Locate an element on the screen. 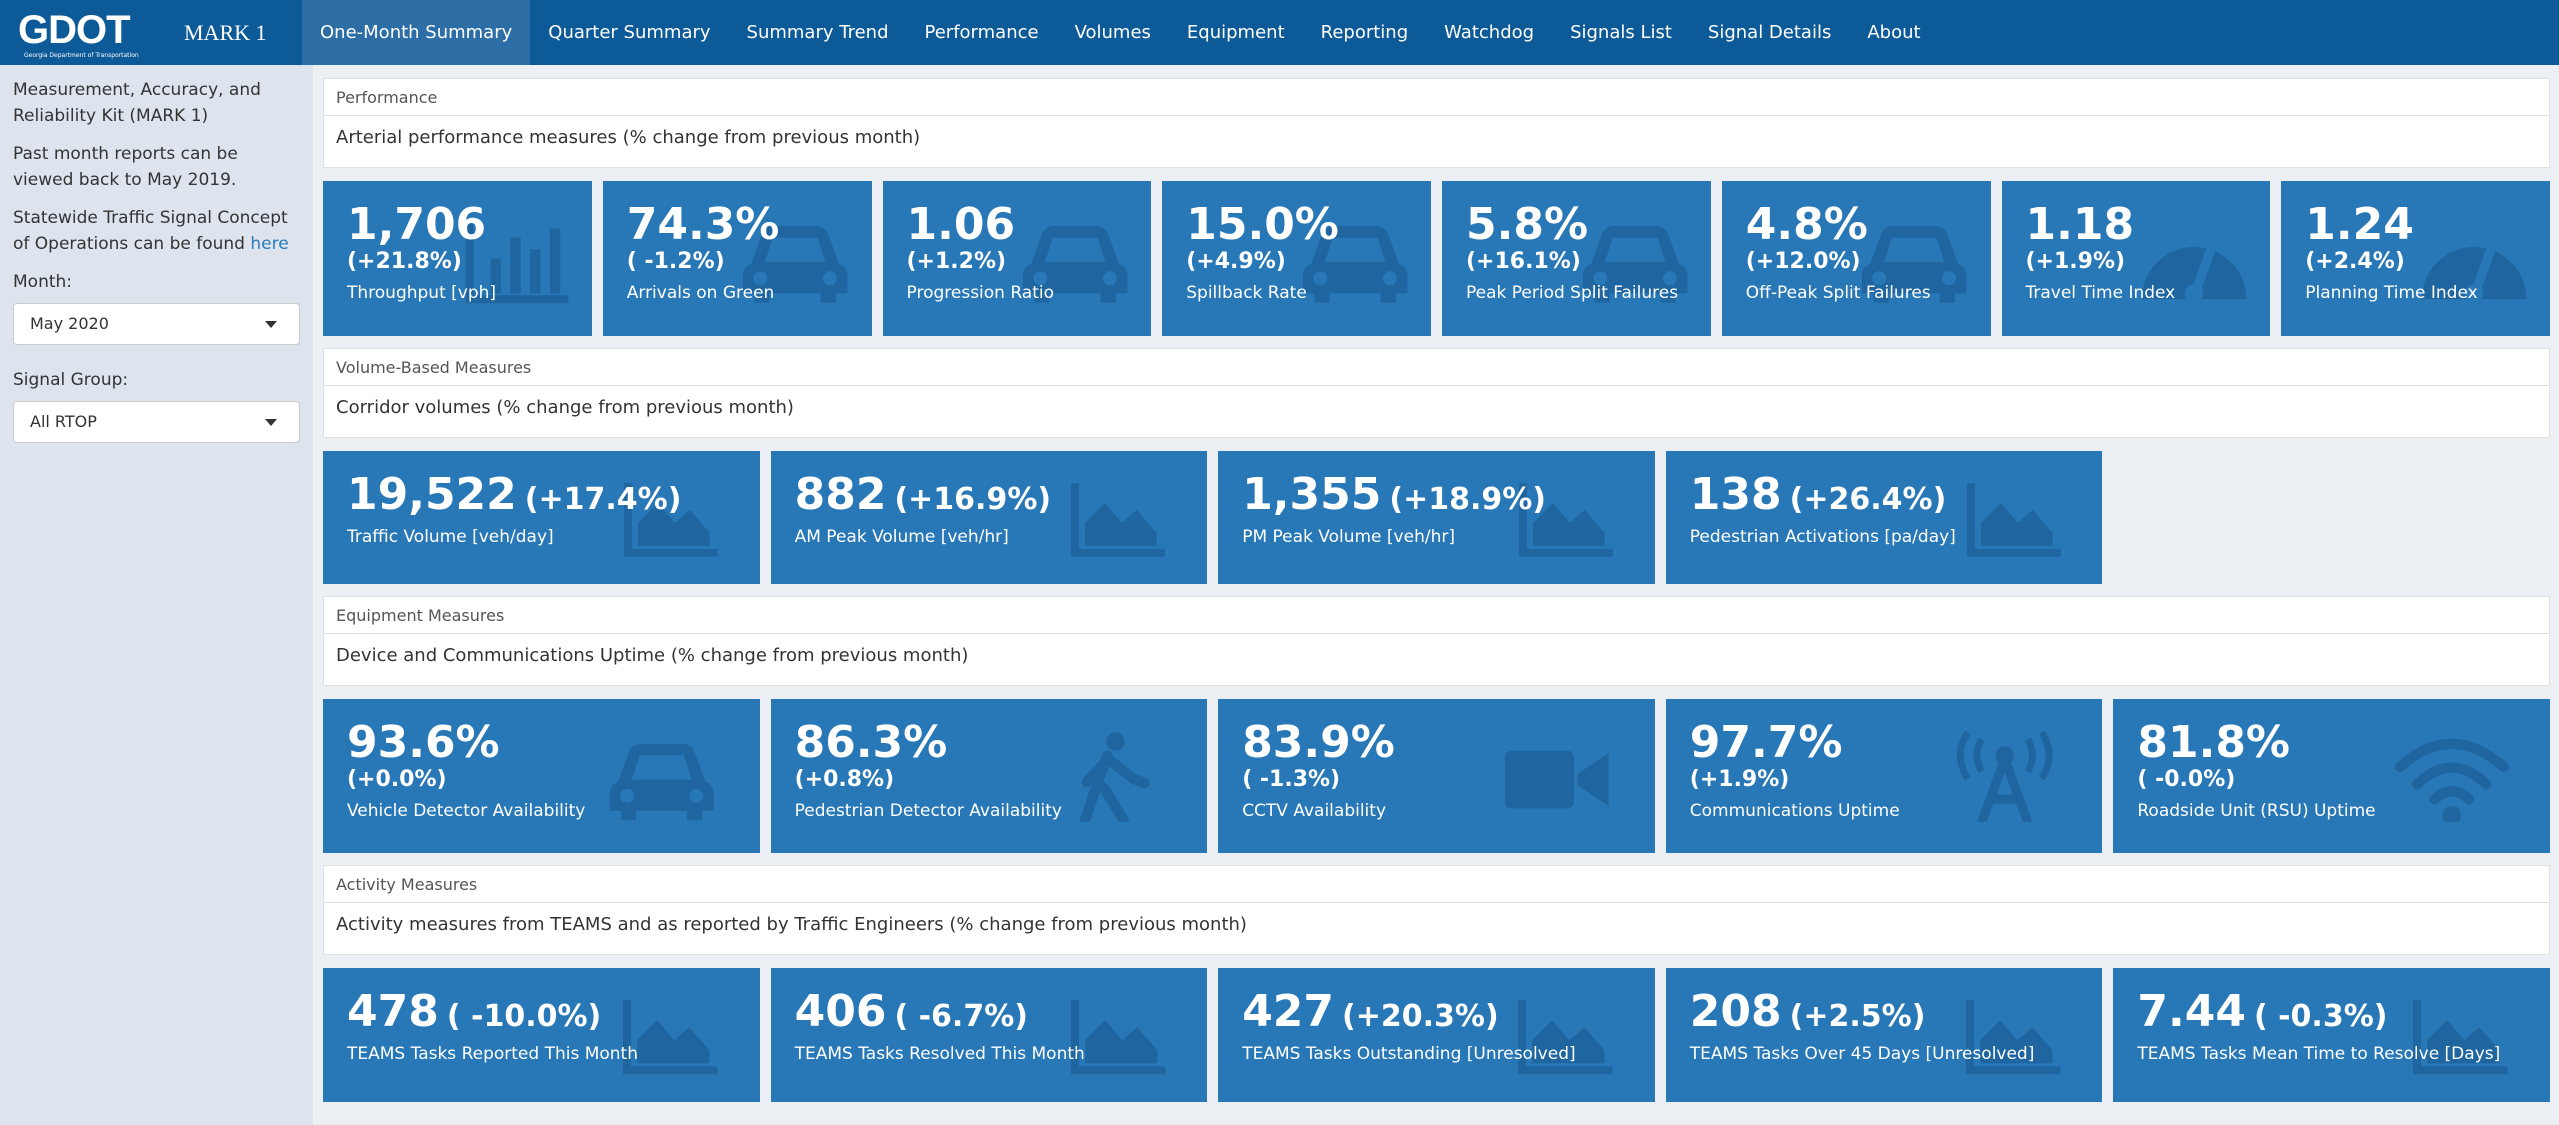 The width and height of the screenshot is (2559, 1125). tile-label: Throughput [vph] is located at coordinates (422, 293).